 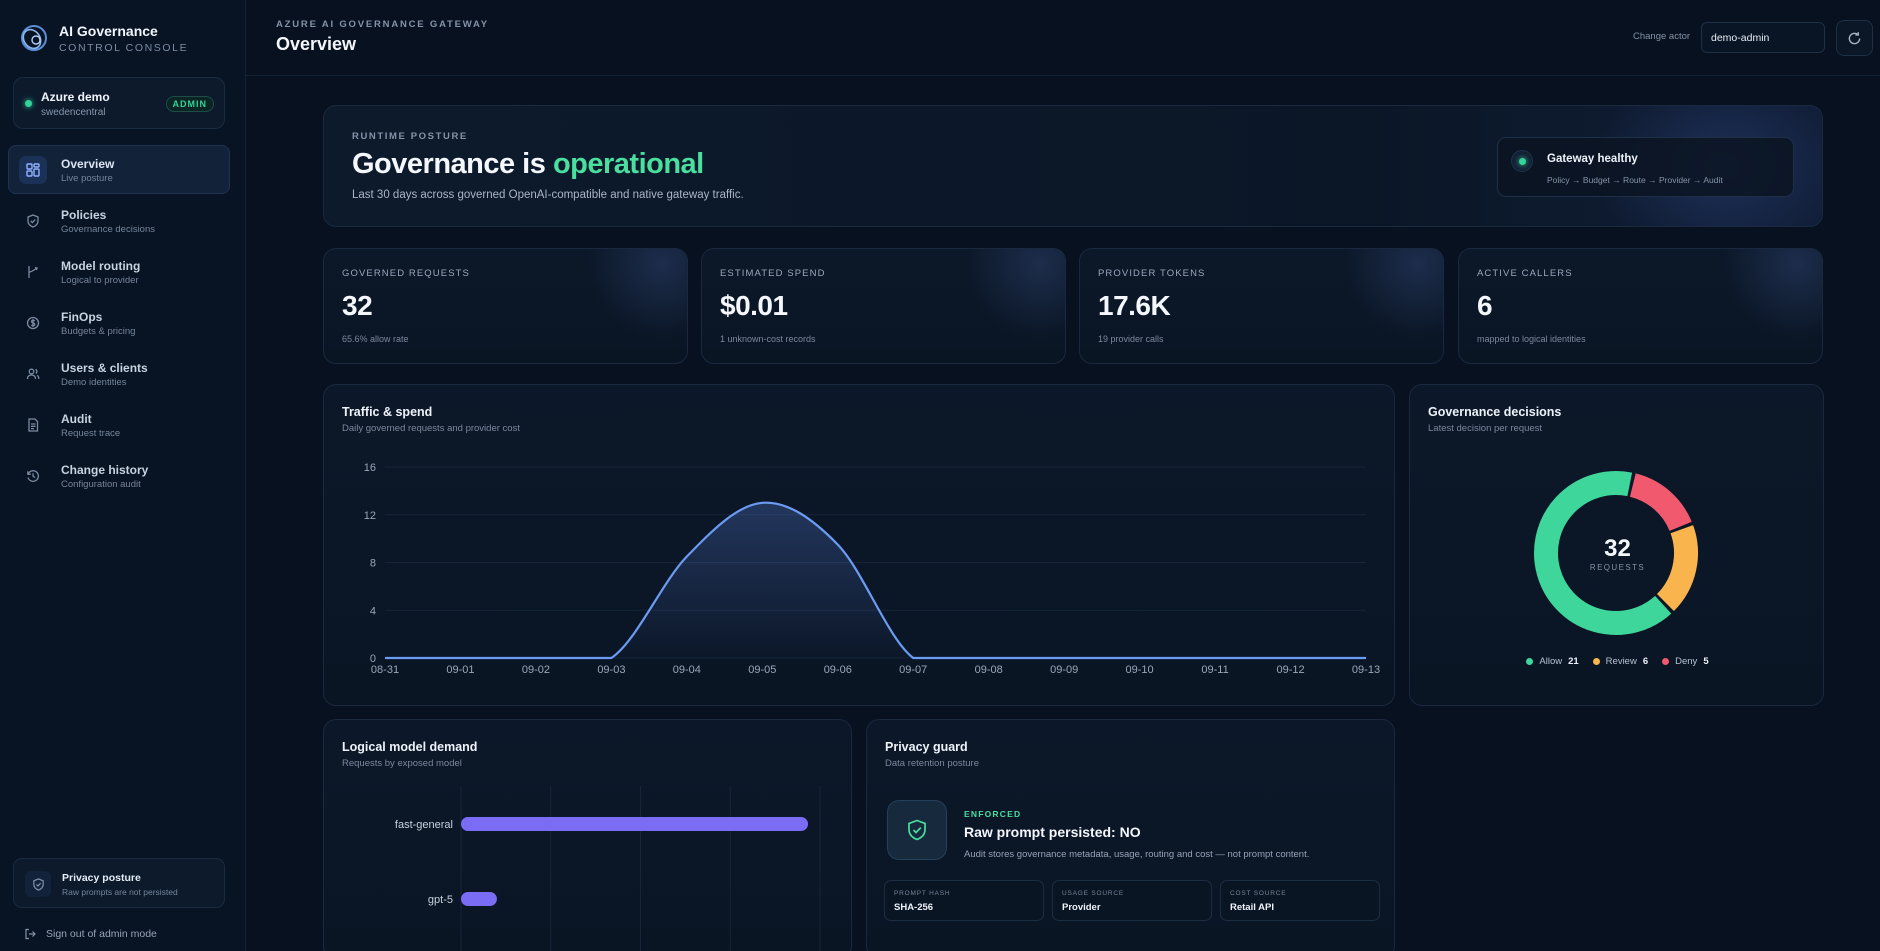 I want to click on sidebar-item-finops: FinOps Budgets & pricing, so click(x=119, y=322).